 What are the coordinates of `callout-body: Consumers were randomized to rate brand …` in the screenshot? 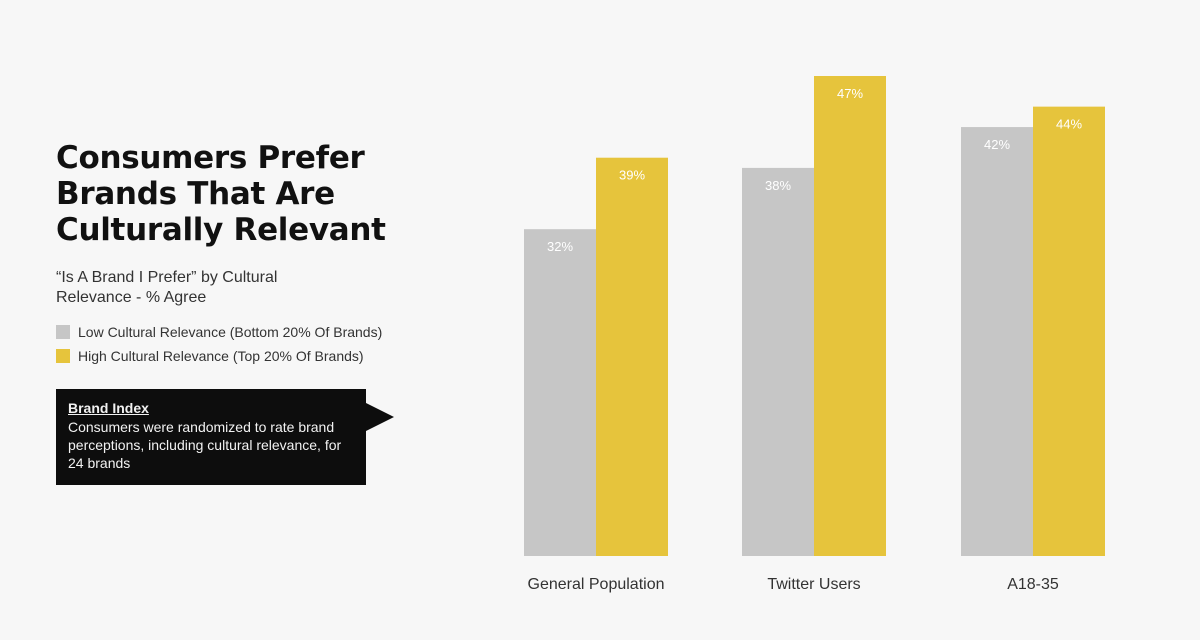 It's located at (205, 445).